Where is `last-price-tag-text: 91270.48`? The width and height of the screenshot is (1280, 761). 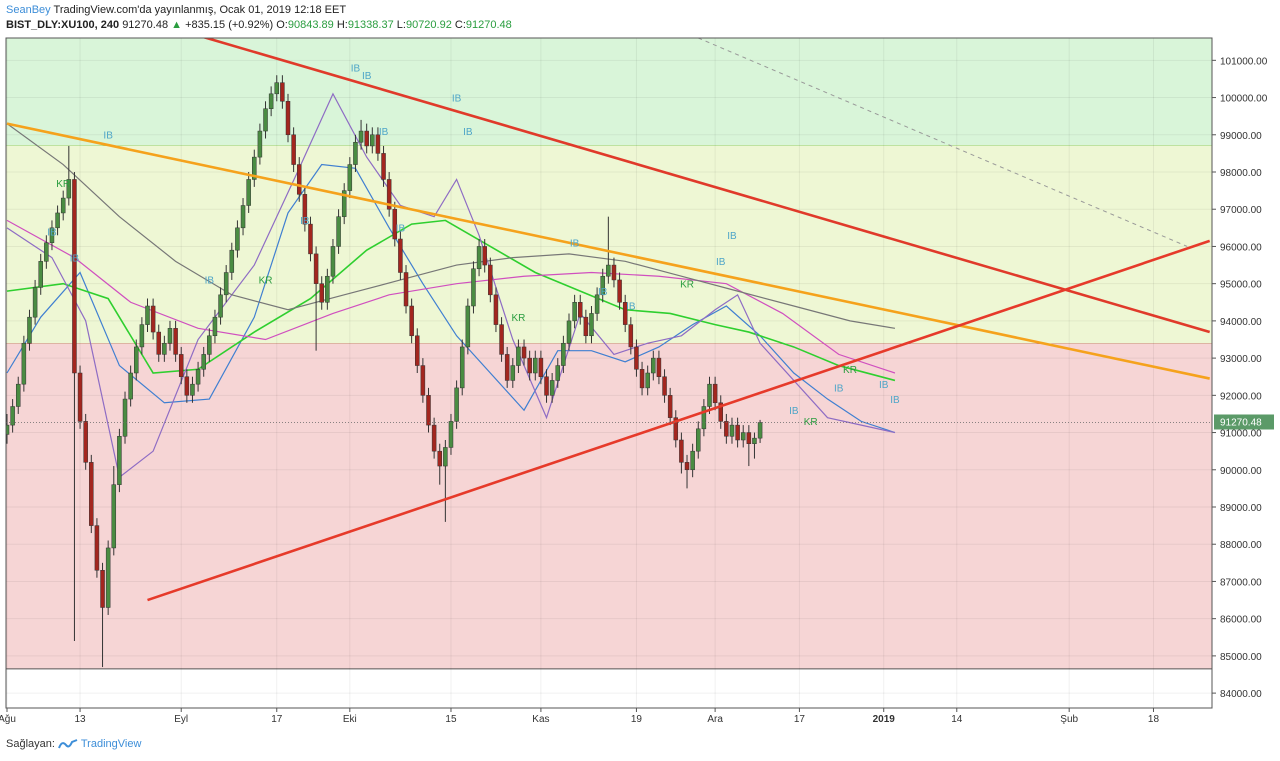 last-price-tag-text: 91270.48 is located at coordinates (1241, 422).